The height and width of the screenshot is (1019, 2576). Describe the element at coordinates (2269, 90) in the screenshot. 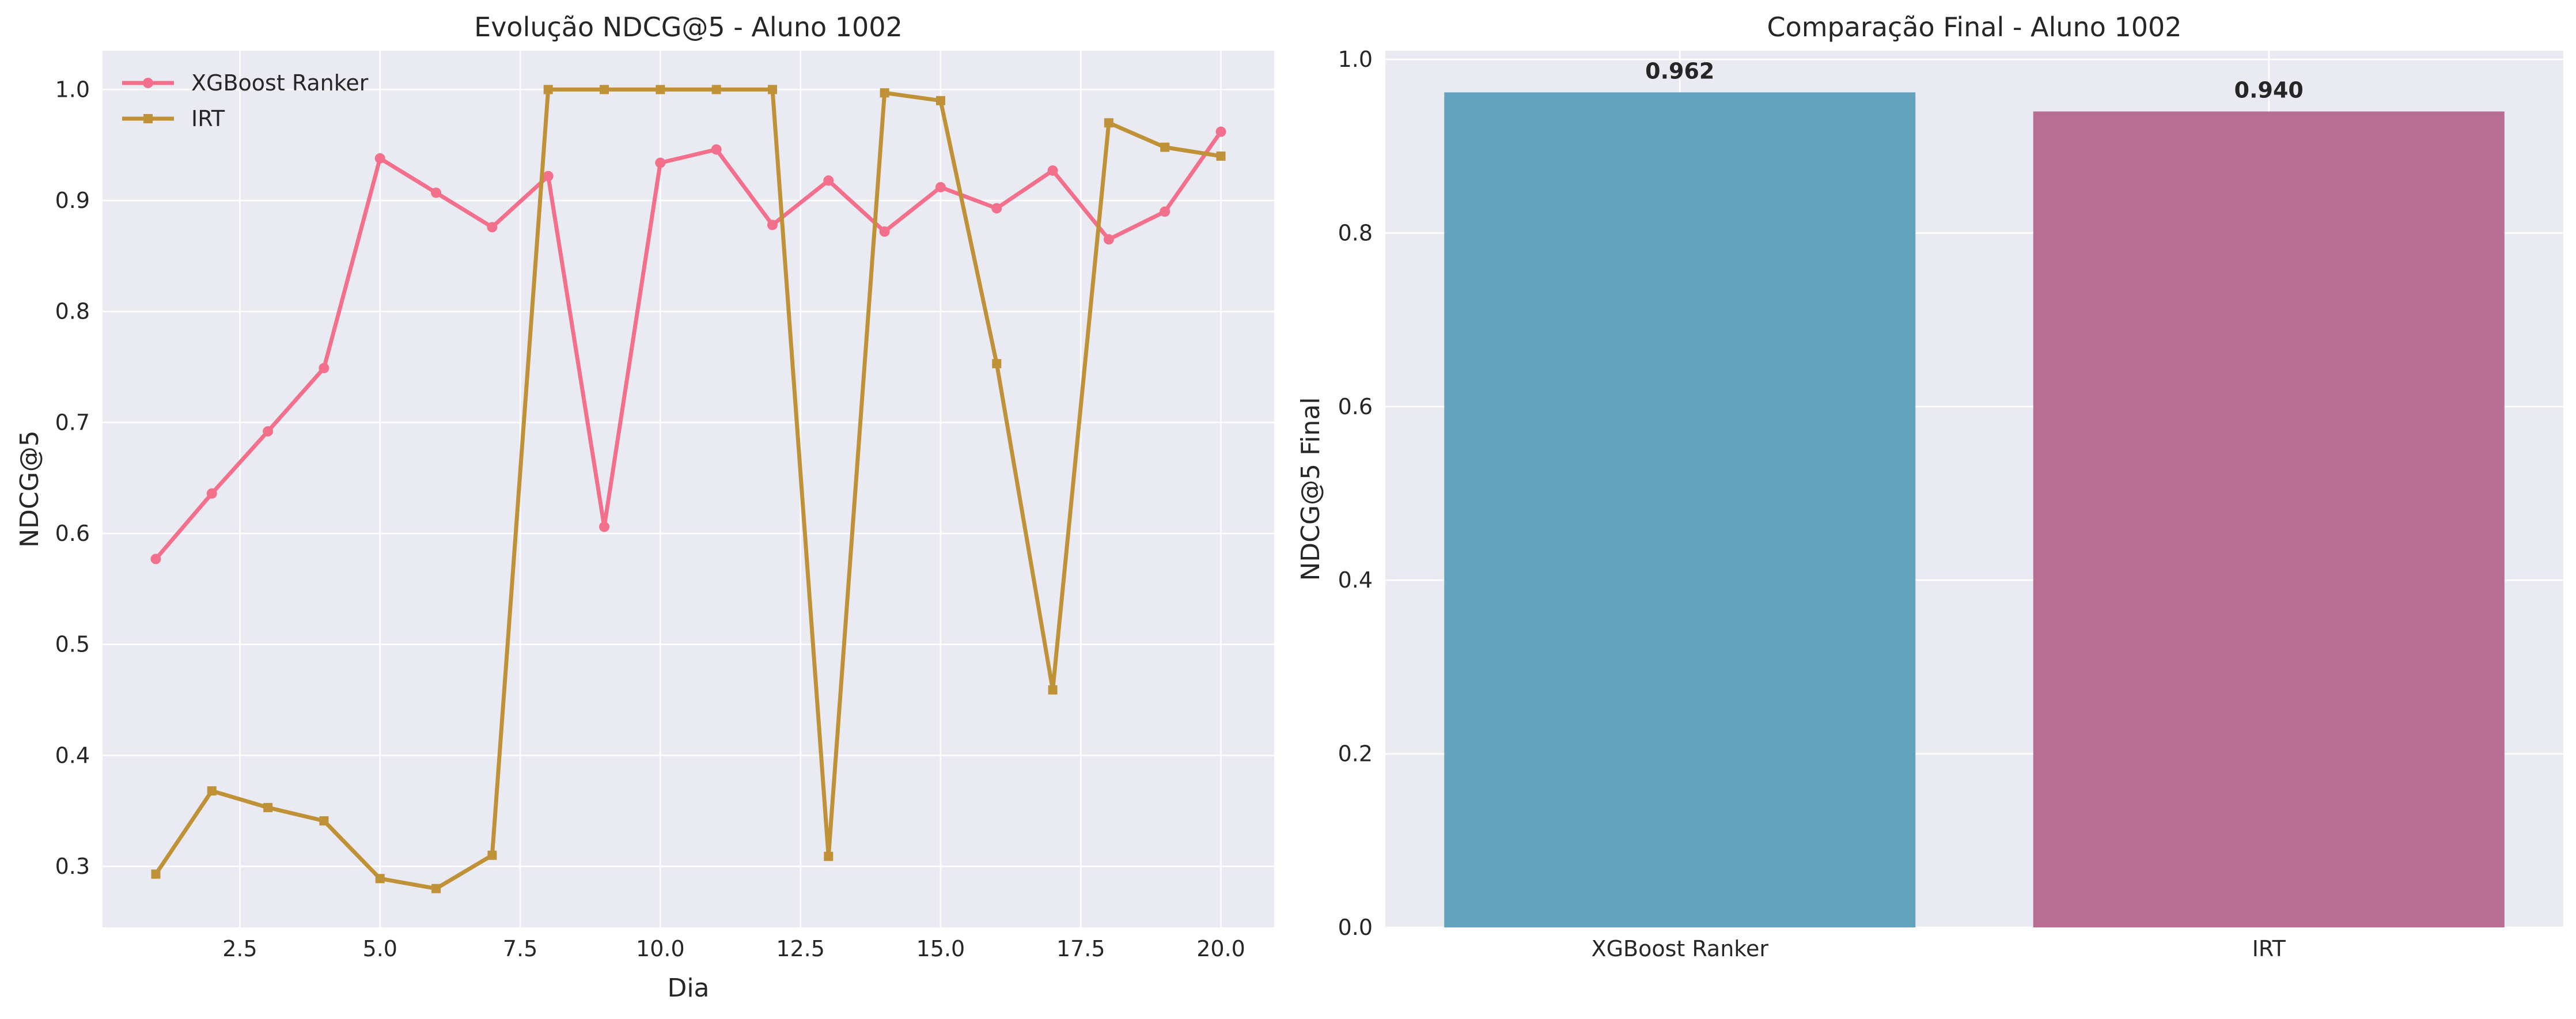

I see `bar-value-label-irt: 0.940` at that location.